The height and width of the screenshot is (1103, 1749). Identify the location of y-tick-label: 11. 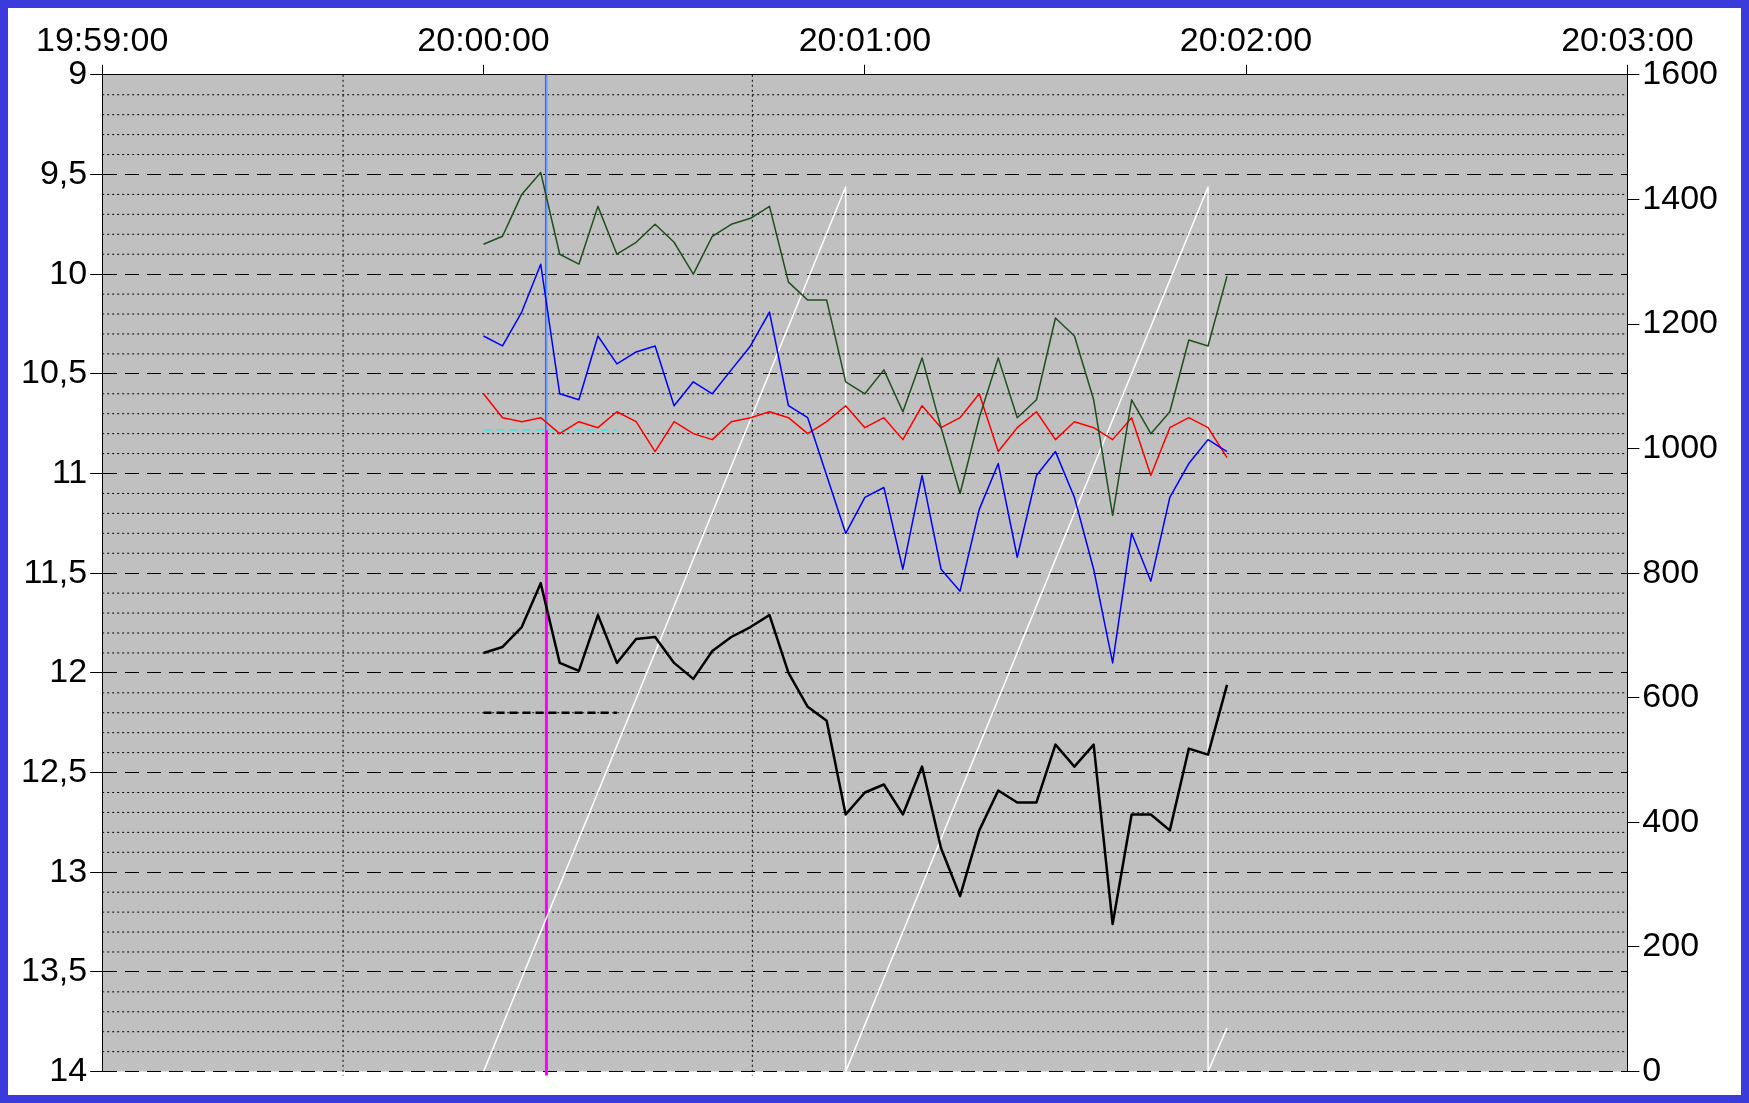
(69, 470).